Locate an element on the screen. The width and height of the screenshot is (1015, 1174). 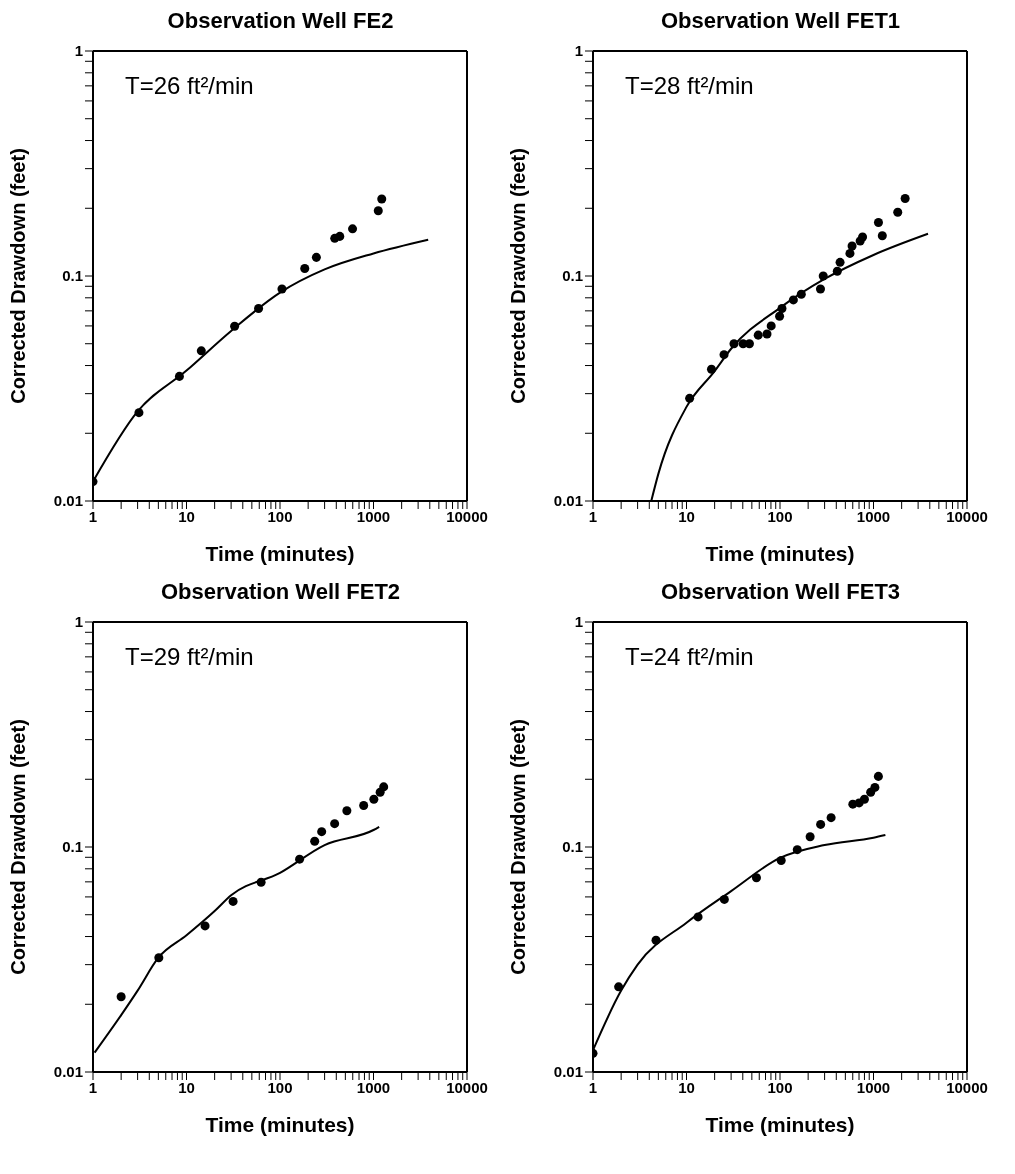
chart-title: Observation Well FET1 is located at coordinates (780, 21).